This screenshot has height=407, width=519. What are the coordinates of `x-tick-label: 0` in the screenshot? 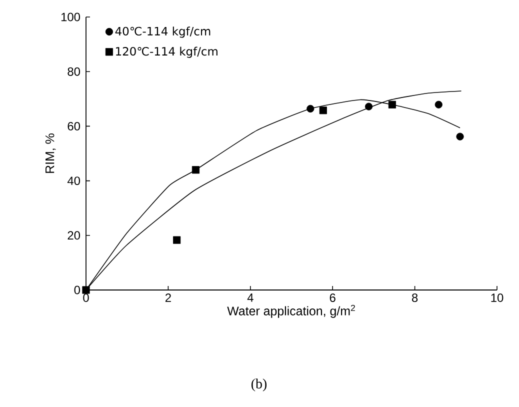 It's located at (86, 298).